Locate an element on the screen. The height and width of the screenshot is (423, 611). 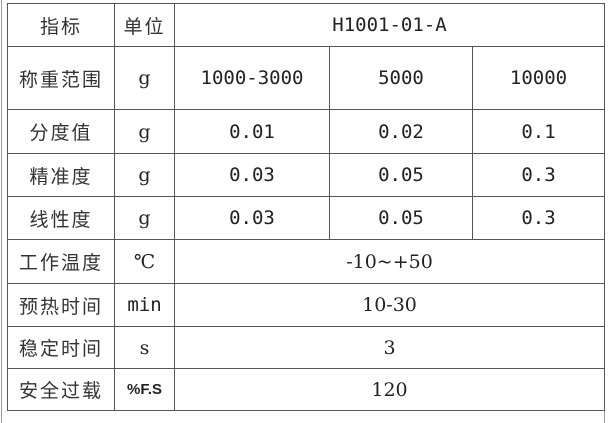
header-indicator: 指标 is located at coordinates (61, 25).